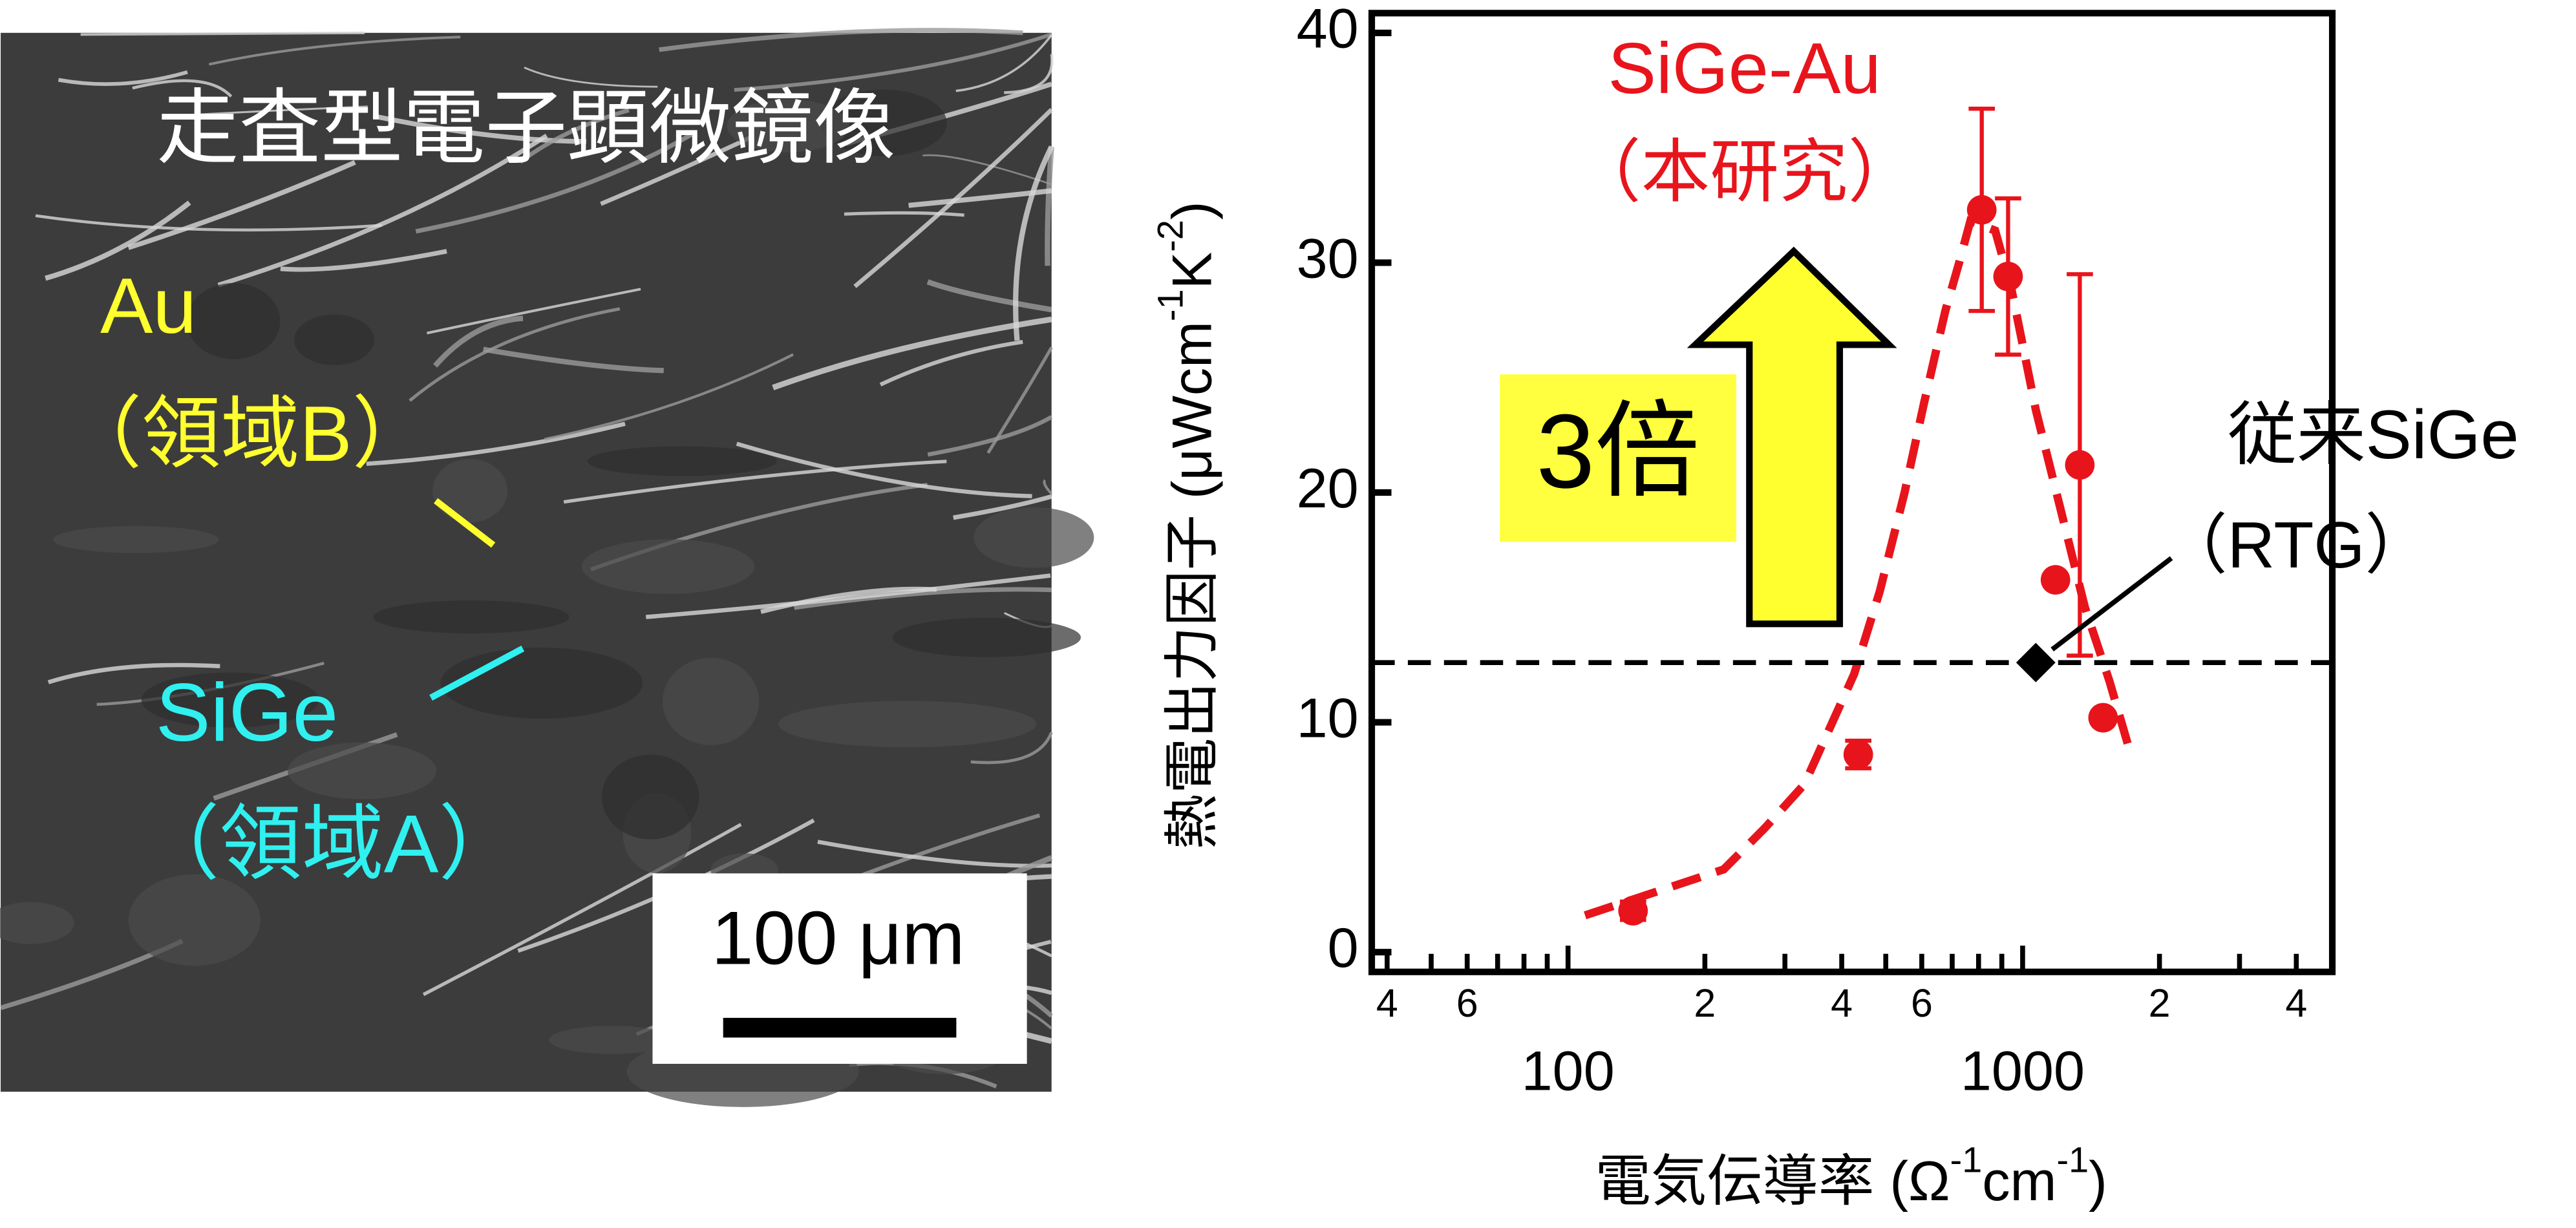 This screenshot has width=2576, height=1228. I want to click on y-tick-label: 0, so click(1343, 948).